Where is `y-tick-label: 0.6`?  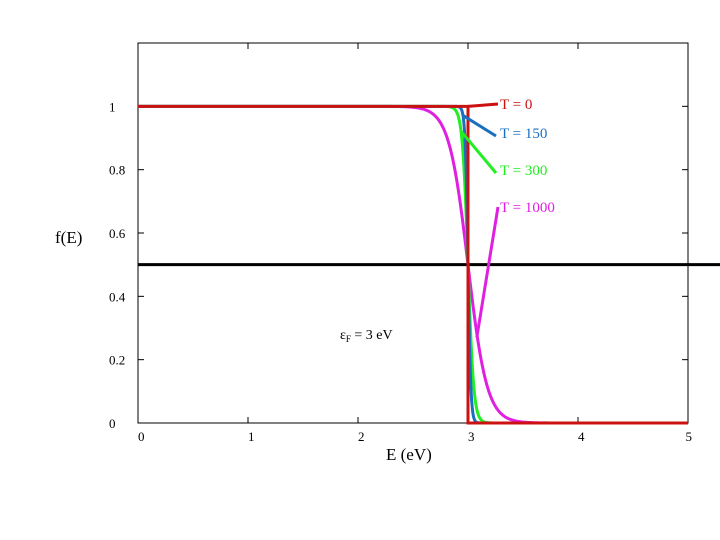
y-tick-label: 0.6 is located at coordinates (117, 233).